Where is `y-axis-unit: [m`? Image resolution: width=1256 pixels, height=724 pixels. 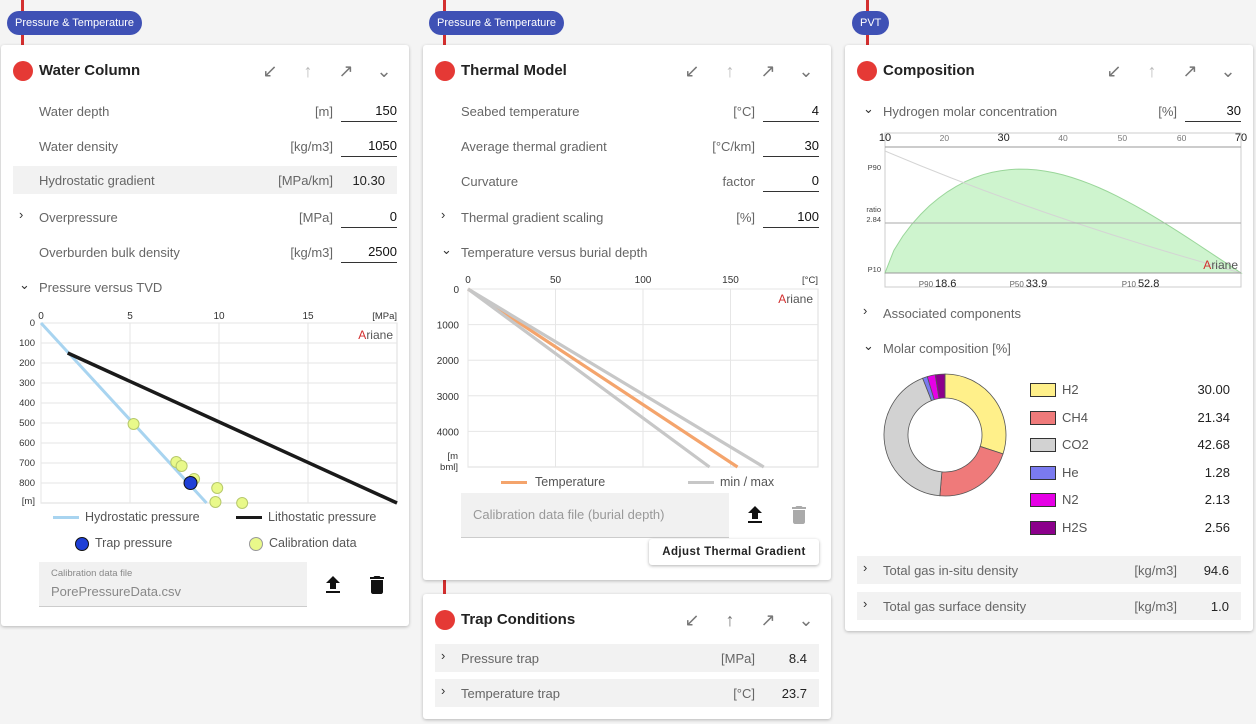
y-axis-unit: [m is located at coordinates (452, 456).